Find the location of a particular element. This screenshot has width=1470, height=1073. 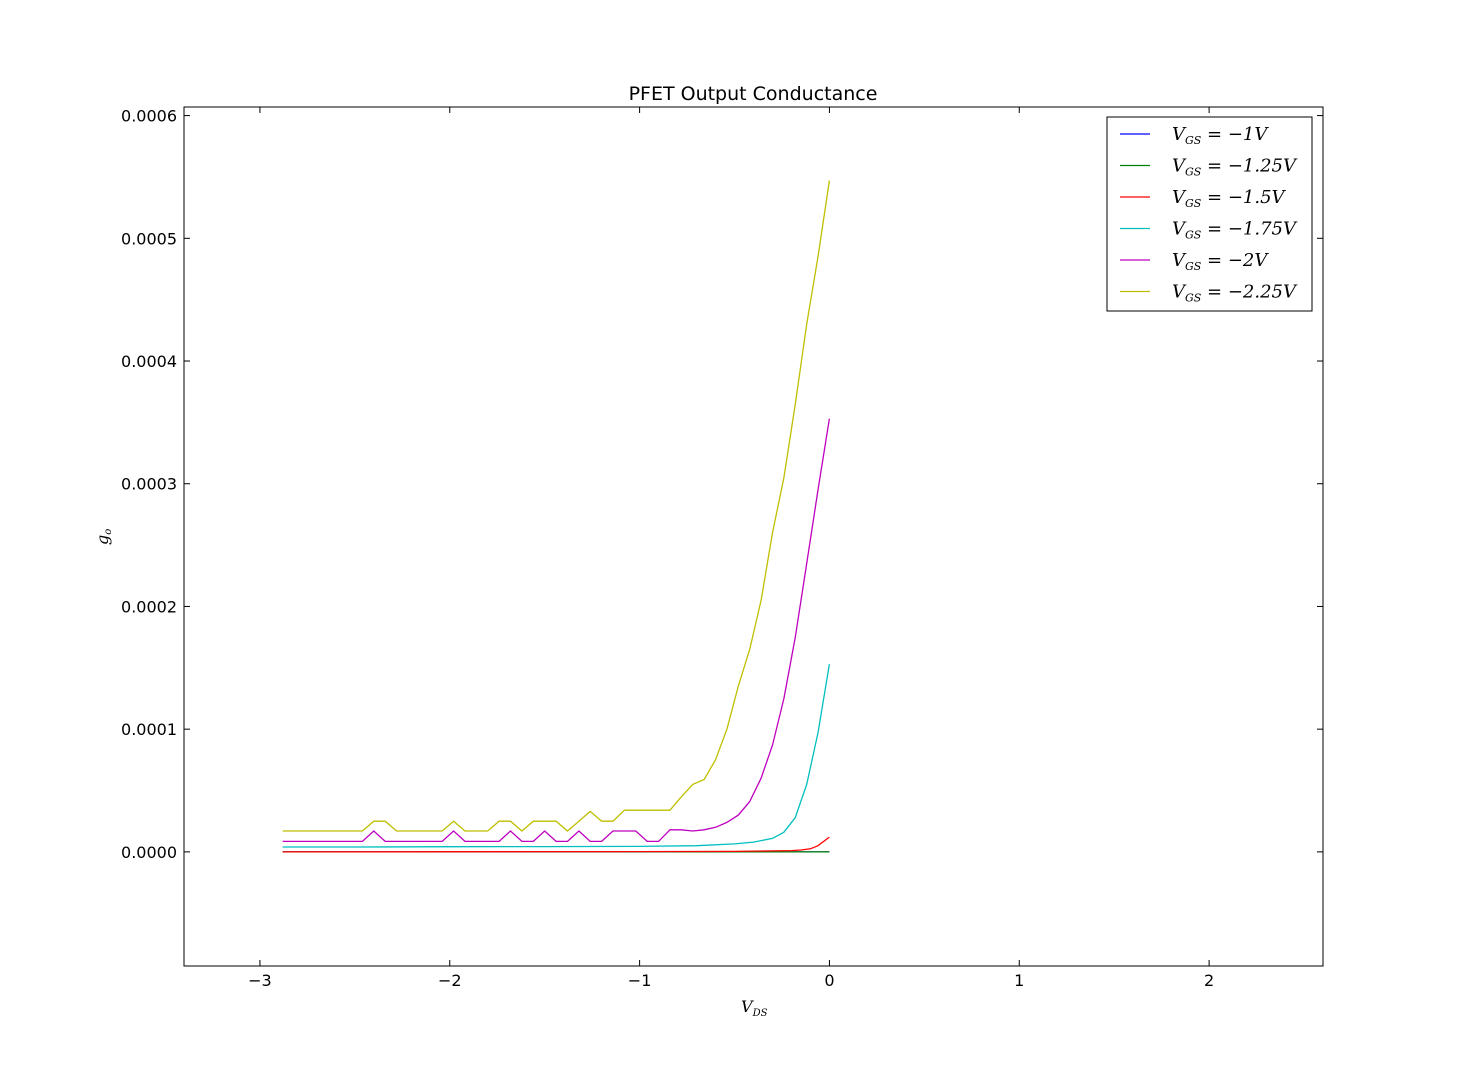

x-tick-label: 1 is located at coordinates (1019, 980).